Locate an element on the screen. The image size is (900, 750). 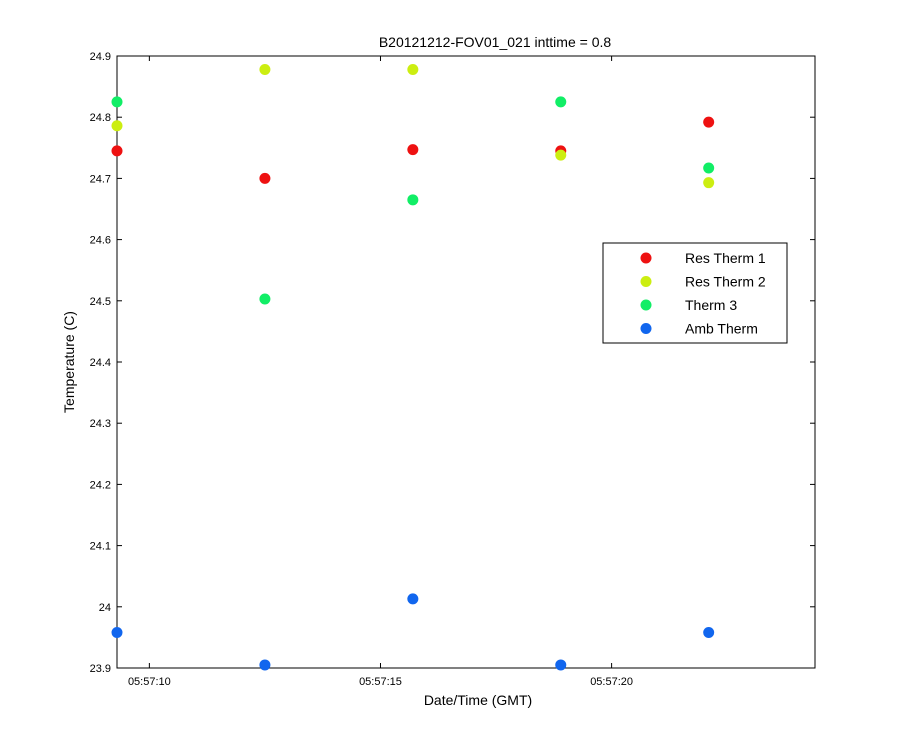
x-tick-label: 05:57:15 is located at coordinates (380, 682).